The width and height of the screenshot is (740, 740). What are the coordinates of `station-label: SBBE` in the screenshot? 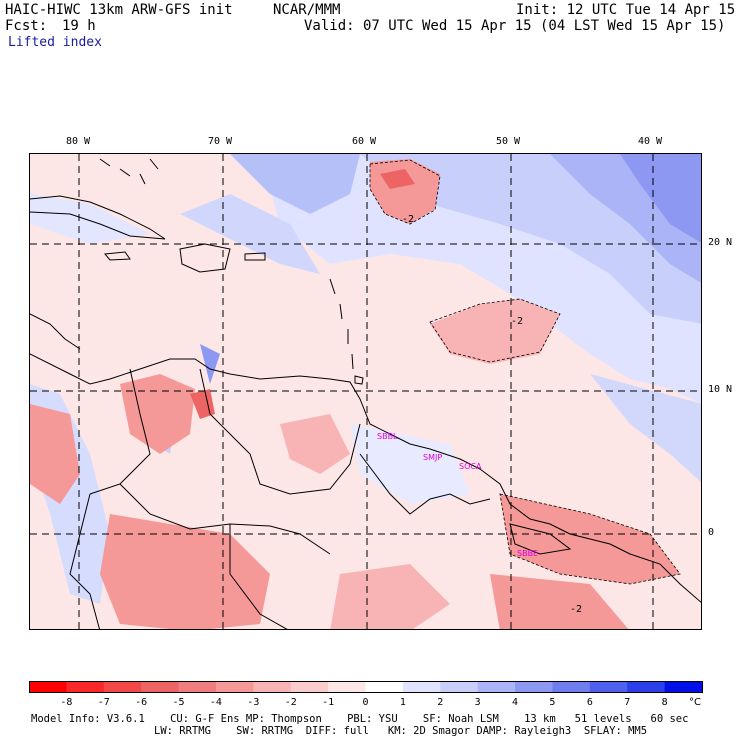 It's located at (527, 553).